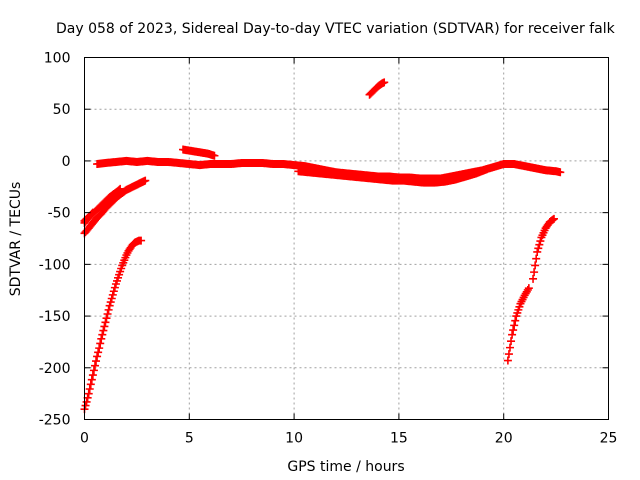 The image size is (640, 480). What do you see at coordinates (399, 439) in the screenshot?
I see `x-tick-label: 15` at bounding box center [399, 439].